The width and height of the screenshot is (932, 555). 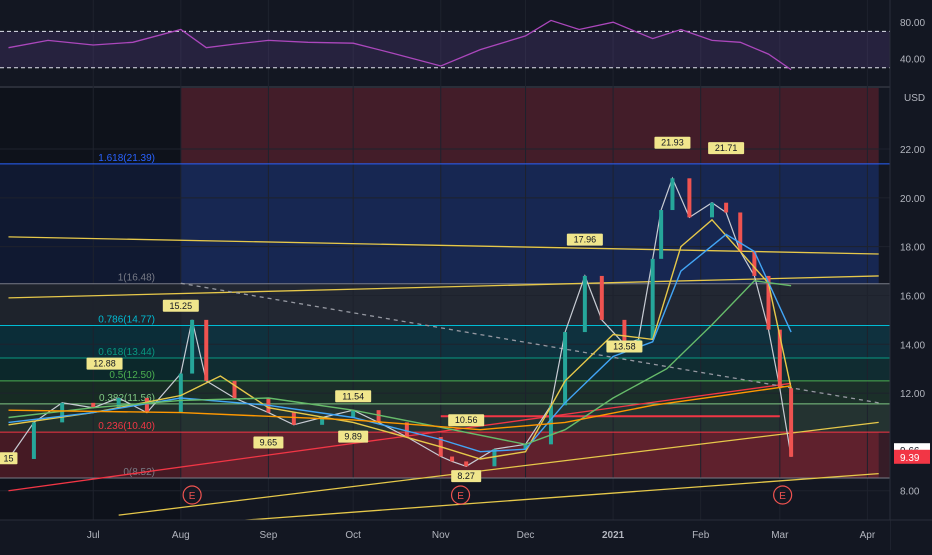 What do you see at coordinates (910, 492) in the screenshot?
I see `price-tick-label: 8.00` at bounding box center [910, 492].